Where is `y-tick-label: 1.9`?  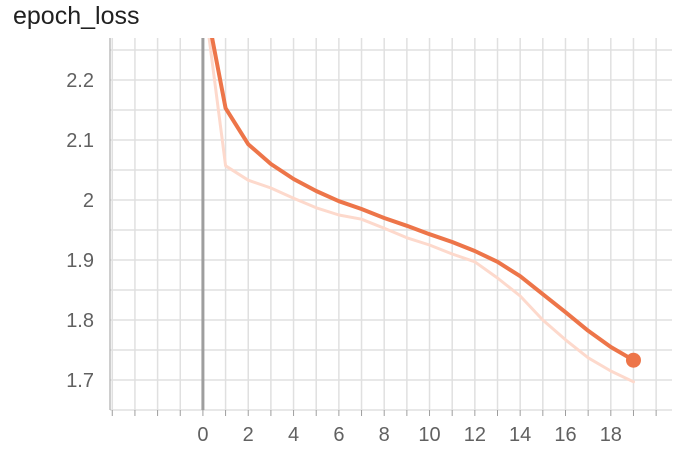
y-tick-label: 1.9 is located at coordinates (80, 261).